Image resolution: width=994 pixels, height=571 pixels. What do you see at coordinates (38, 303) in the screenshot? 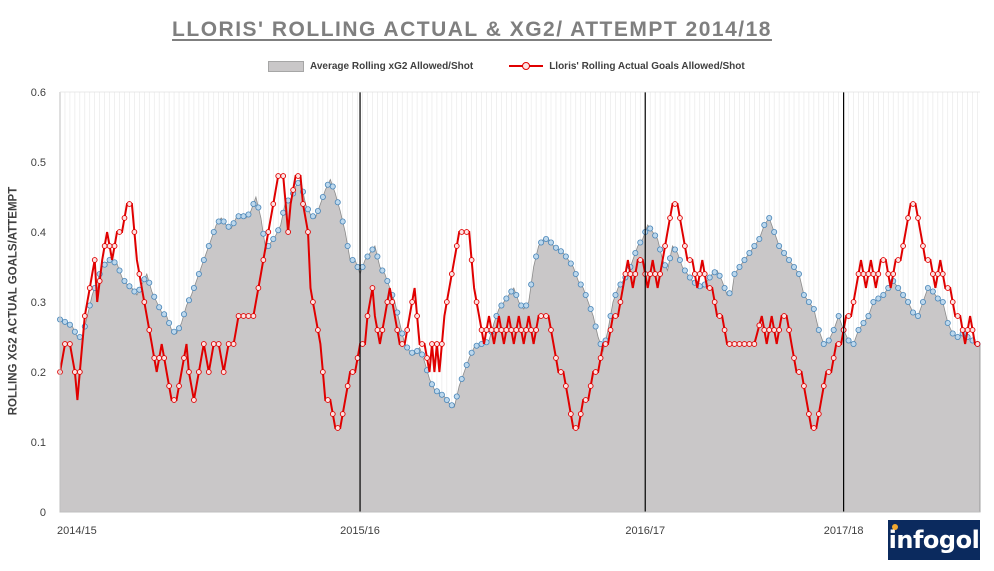
I see `y-tick-label: 0.3` at bounding box center [38, 303].